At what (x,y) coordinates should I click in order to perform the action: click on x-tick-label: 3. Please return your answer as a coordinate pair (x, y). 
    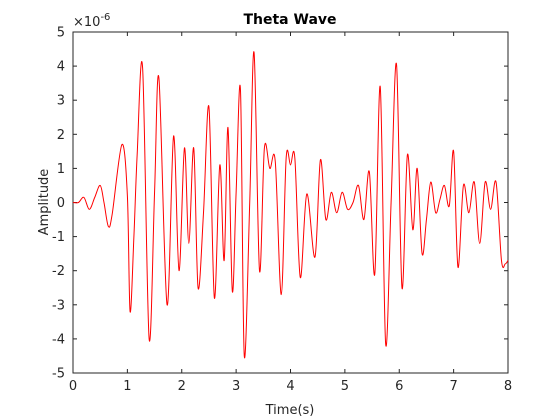
    Looking at the image, I should click on (236, 386).